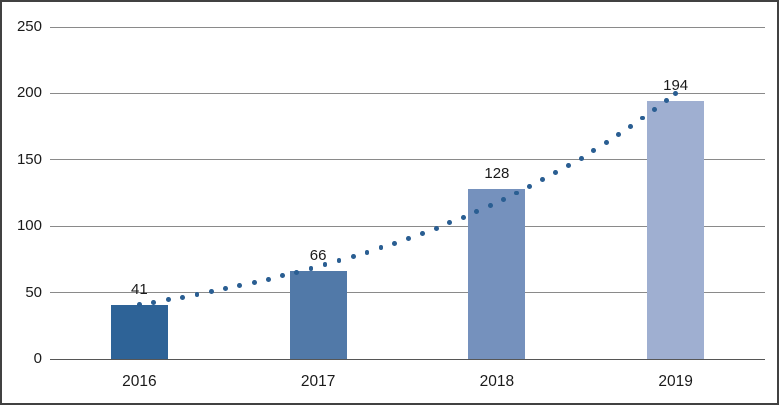  I want to click on bar-value-label: 194, so click(676, 86).